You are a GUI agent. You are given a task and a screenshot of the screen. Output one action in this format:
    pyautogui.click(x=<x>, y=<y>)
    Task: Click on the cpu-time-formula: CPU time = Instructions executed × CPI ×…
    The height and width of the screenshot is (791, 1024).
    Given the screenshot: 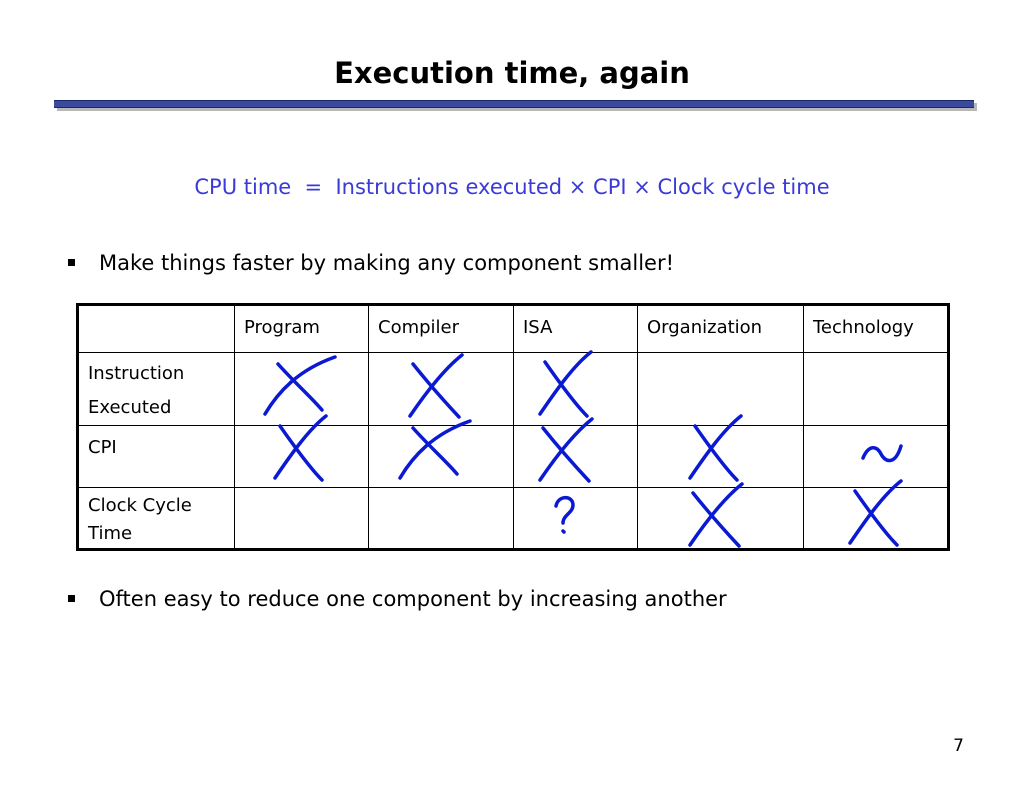 What is the action you would take?
    pyautogui.click(x=512, y=187)
    